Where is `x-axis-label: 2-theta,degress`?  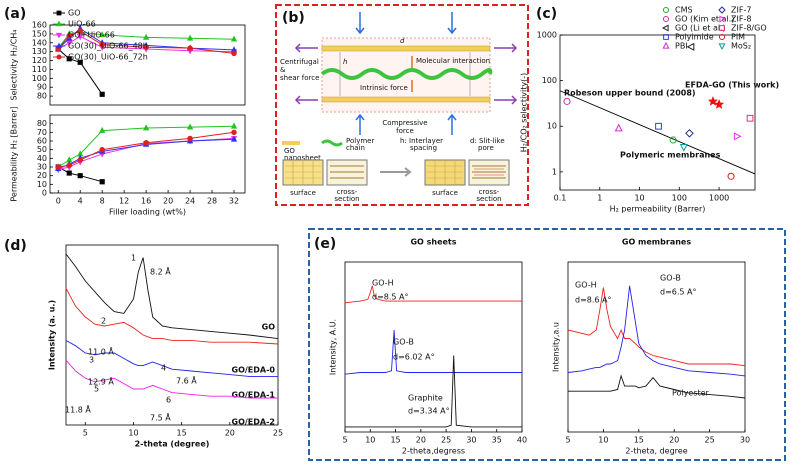
x-axis-label: 2-theta,degress is located at coordinates (433, 451).